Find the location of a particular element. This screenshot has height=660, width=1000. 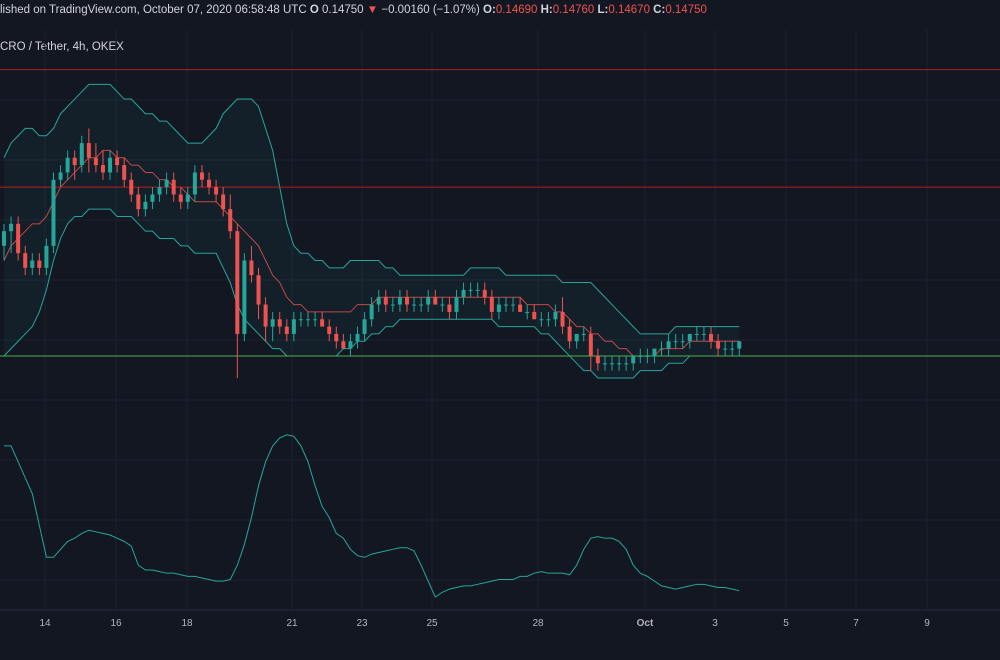

last-price: 0.14750 is located at coordinates (343, 10).